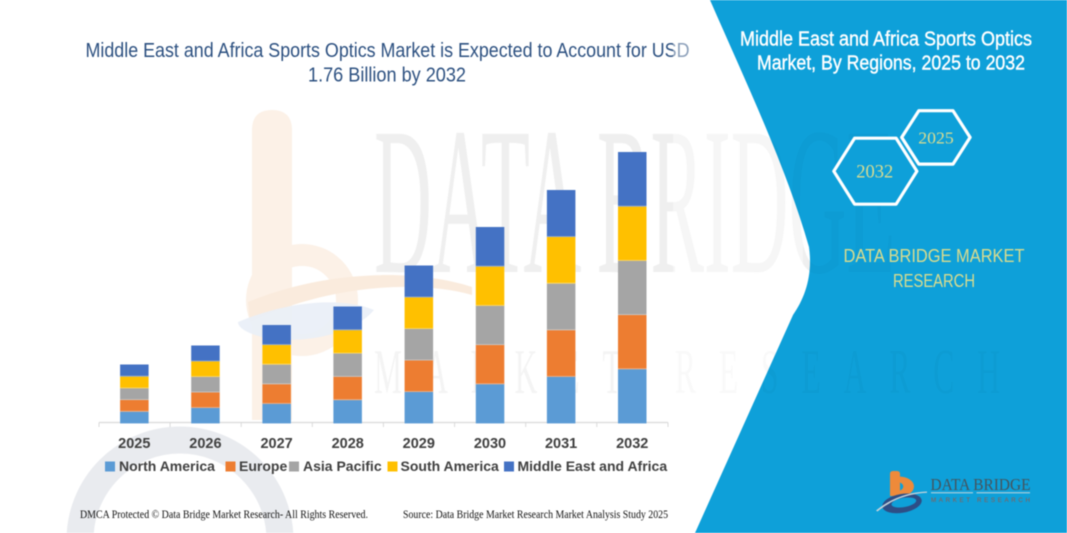  Describe the element at coordinates (205, 444) in the screenshot. I see `svg-text: 2026` at that location.